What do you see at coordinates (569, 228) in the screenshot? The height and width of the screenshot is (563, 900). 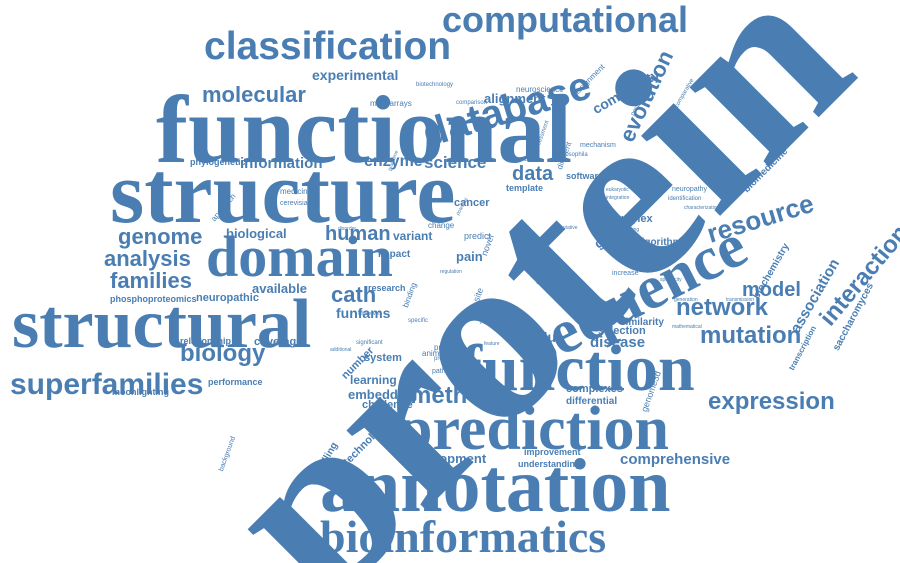 I see `word-putative: putative` at bounding box center [569, 228].